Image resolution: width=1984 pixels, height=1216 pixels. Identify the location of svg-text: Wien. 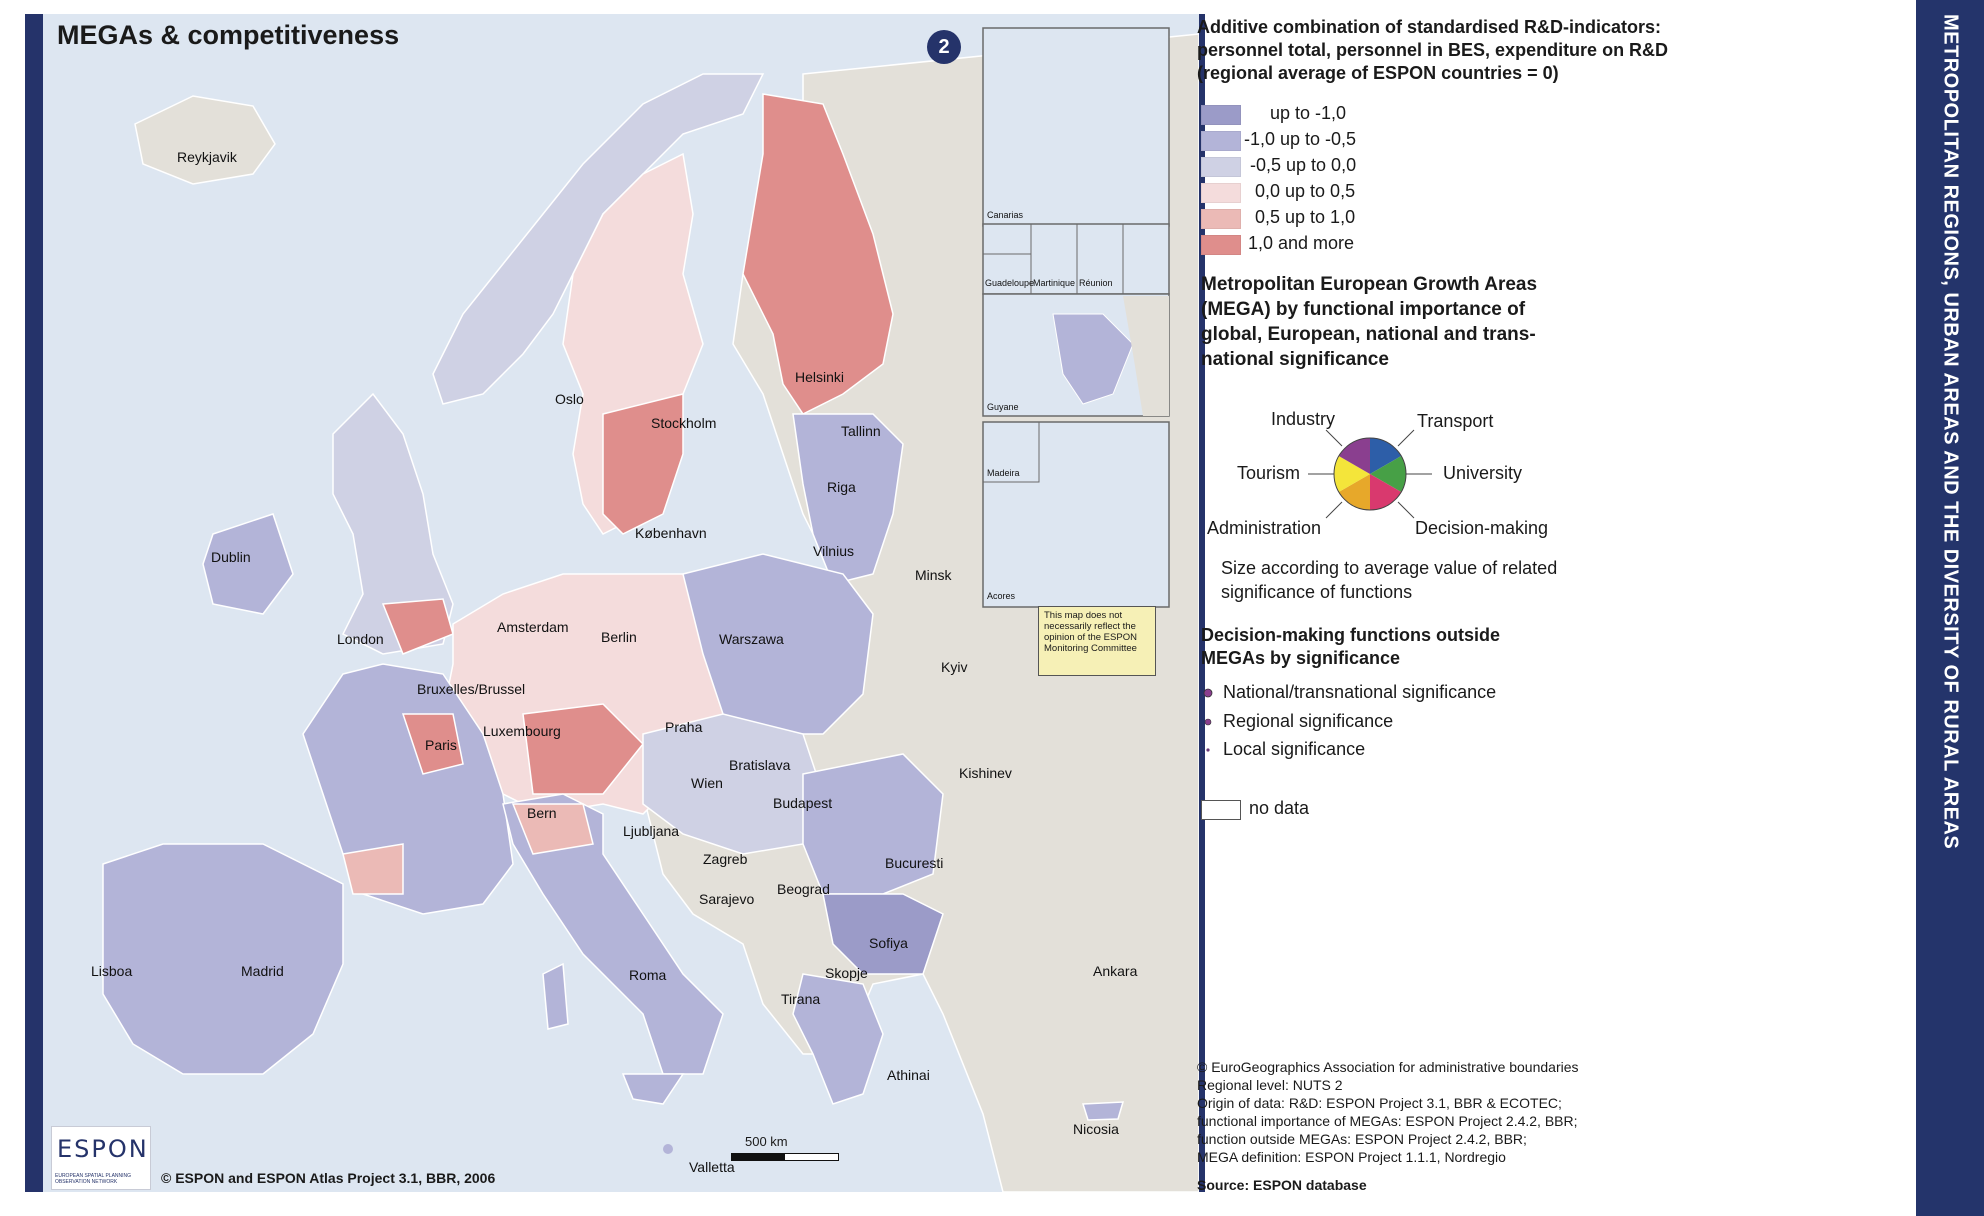
(707, 783).